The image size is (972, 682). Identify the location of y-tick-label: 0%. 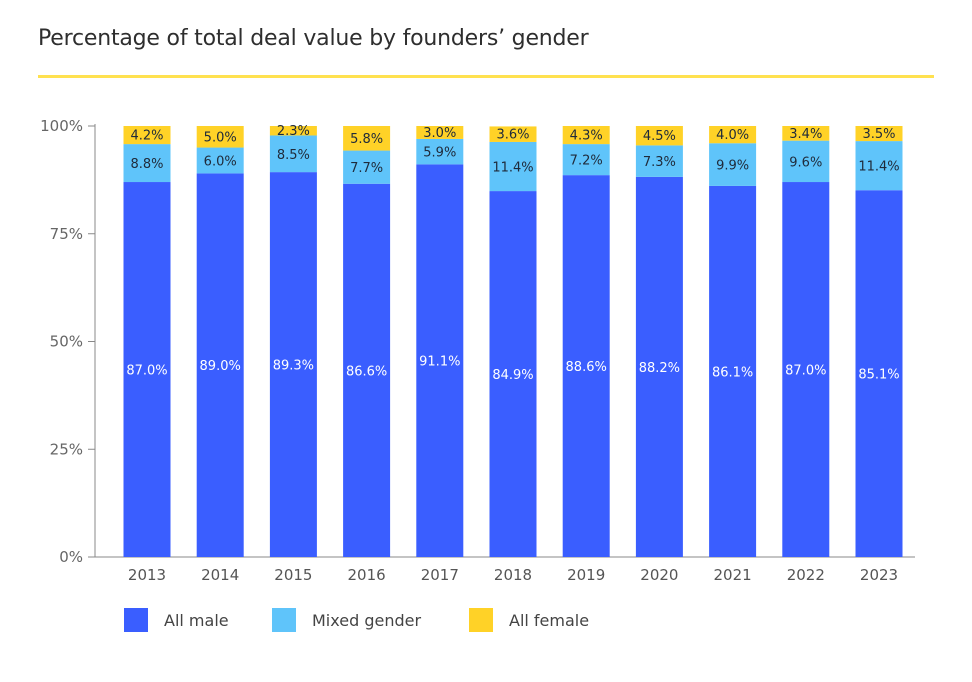
(71, 557).